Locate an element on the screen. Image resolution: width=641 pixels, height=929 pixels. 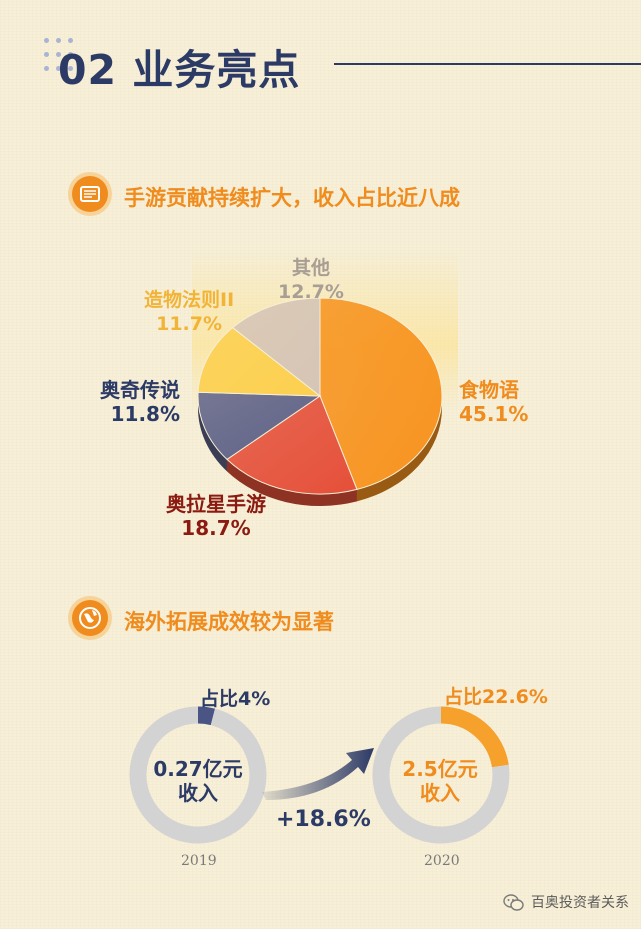
growth-label: +18.6% is located at coordinates (323, 819).